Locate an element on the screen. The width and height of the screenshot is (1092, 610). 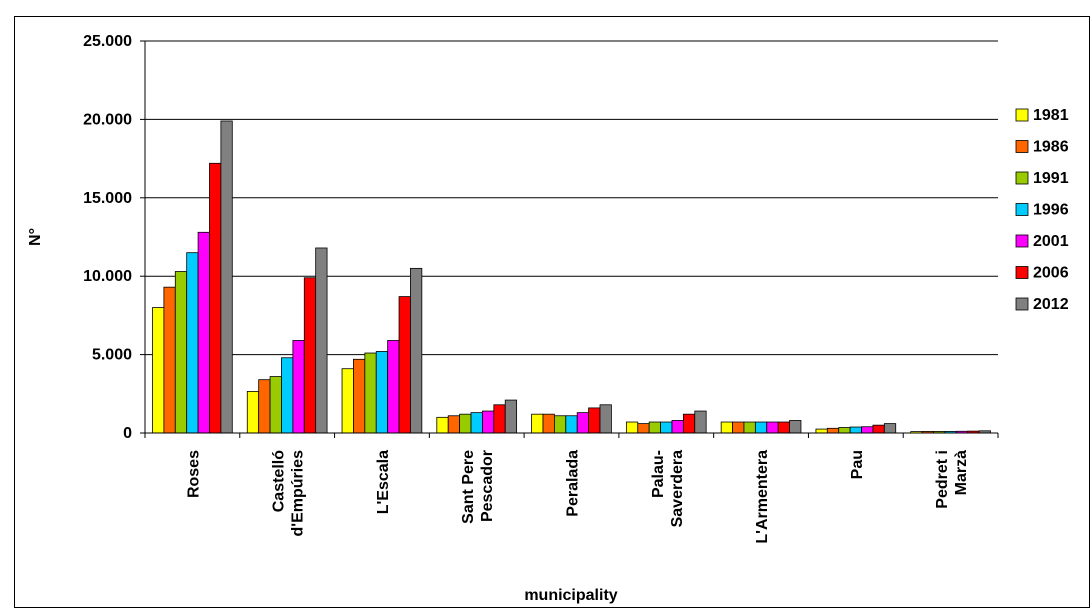
legend-item-2001: 2001 is located at coordinates (1042, 241).